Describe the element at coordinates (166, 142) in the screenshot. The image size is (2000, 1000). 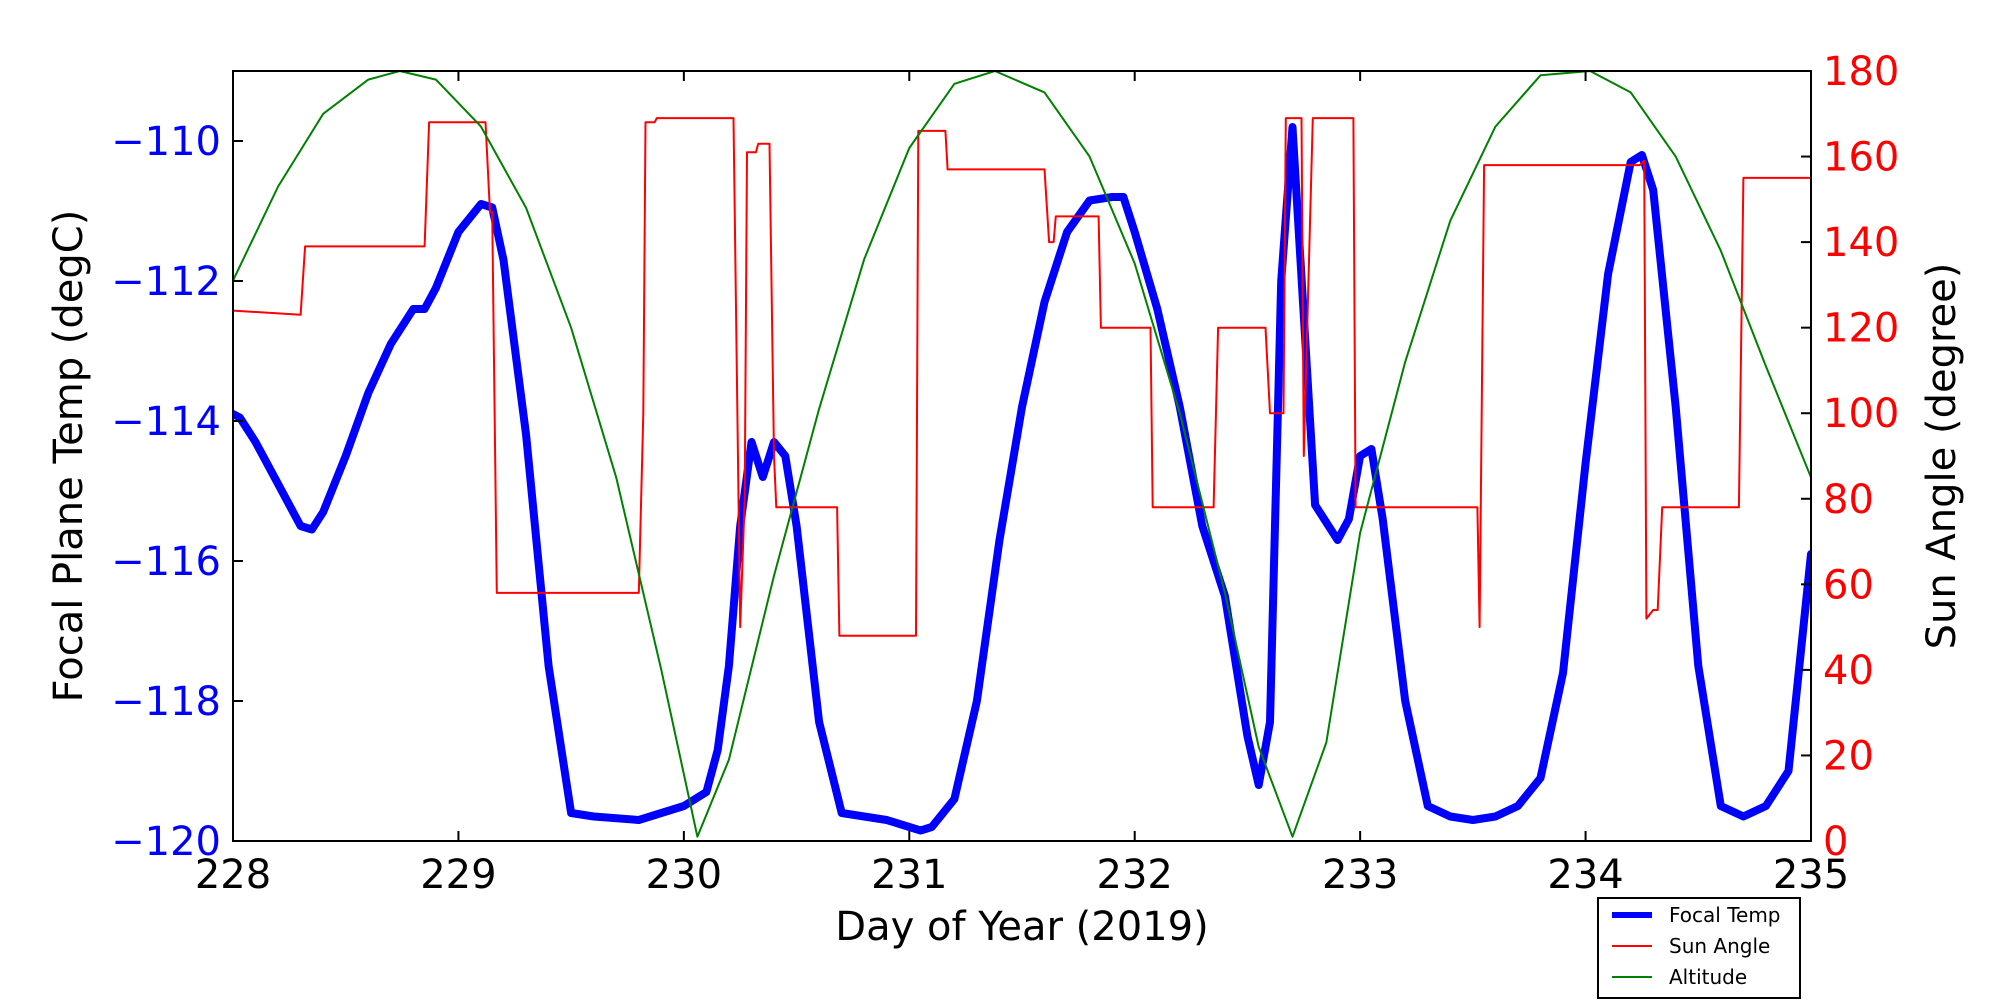
I see `y-left-tick-label: −110` at that location.